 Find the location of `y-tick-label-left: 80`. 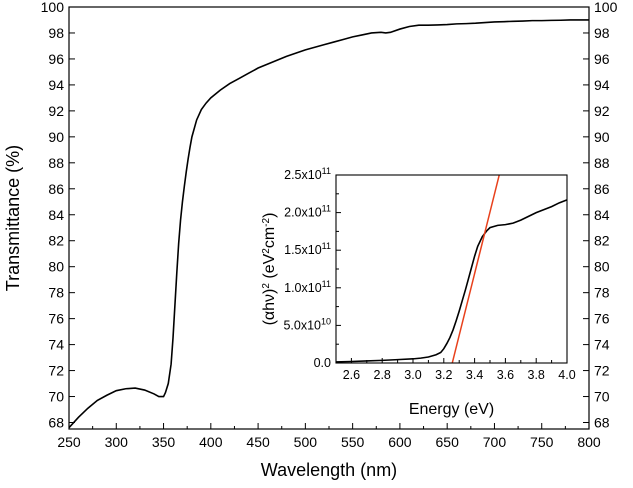

y-tick-label-left: 80 is located at coordinates (56, 267).